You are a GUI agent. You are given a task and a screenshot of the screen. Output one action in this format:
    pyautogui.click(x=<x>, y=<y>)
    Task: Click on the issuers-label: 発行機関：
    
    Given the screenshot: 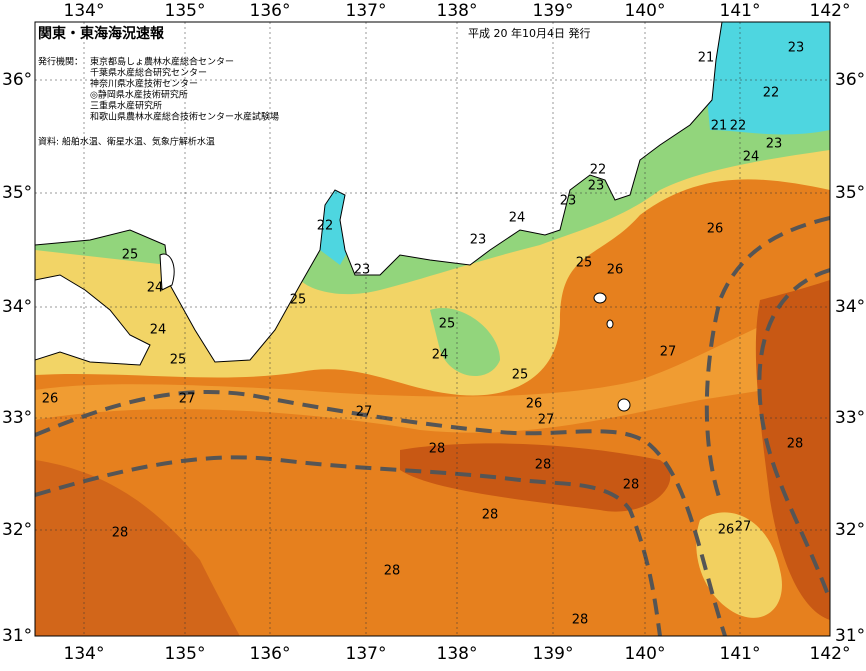 What is the action you would take?
    pyautogui.click(x=60, y=62)
    